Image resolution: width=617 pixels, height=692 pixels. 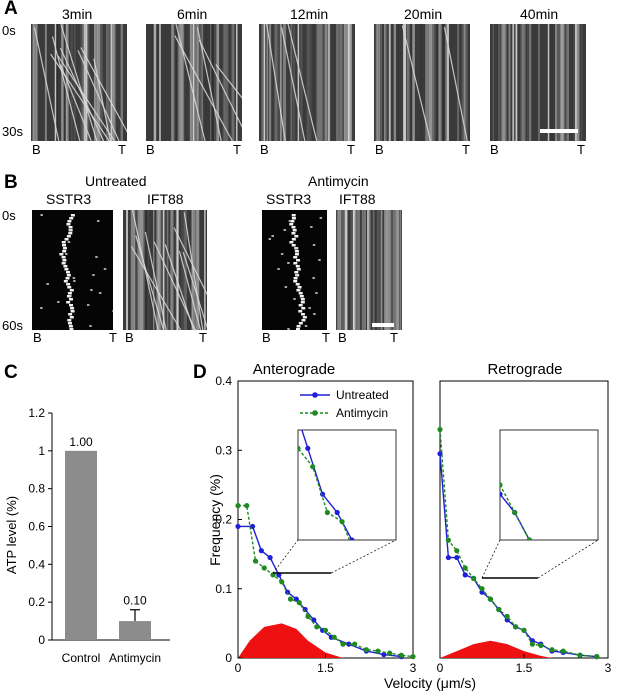 I want to click on legend-label-antimycin: Antimycin, so click(x=362, y=413).